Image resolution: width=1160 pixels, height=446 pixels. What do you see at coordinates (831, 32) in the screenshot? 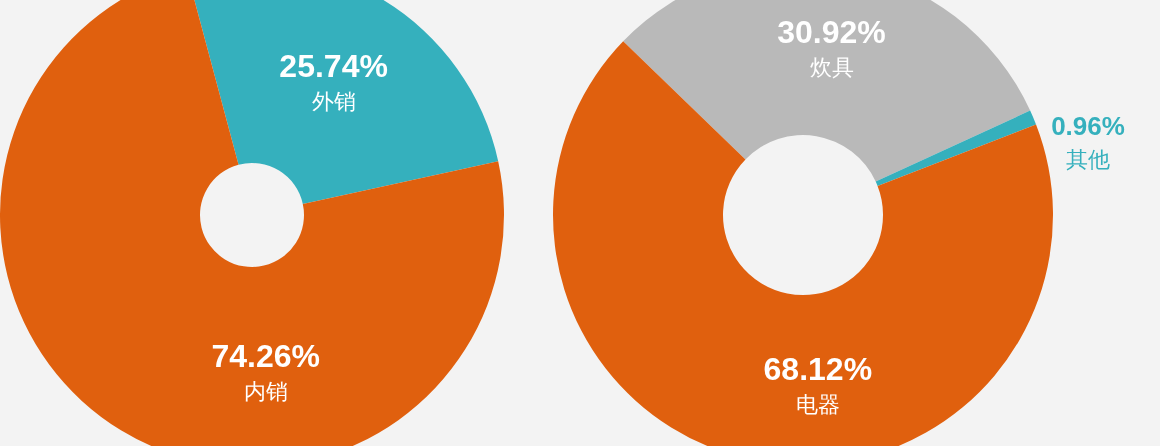
I see `data-label: 30.92%` at bounding box center [831, 32].